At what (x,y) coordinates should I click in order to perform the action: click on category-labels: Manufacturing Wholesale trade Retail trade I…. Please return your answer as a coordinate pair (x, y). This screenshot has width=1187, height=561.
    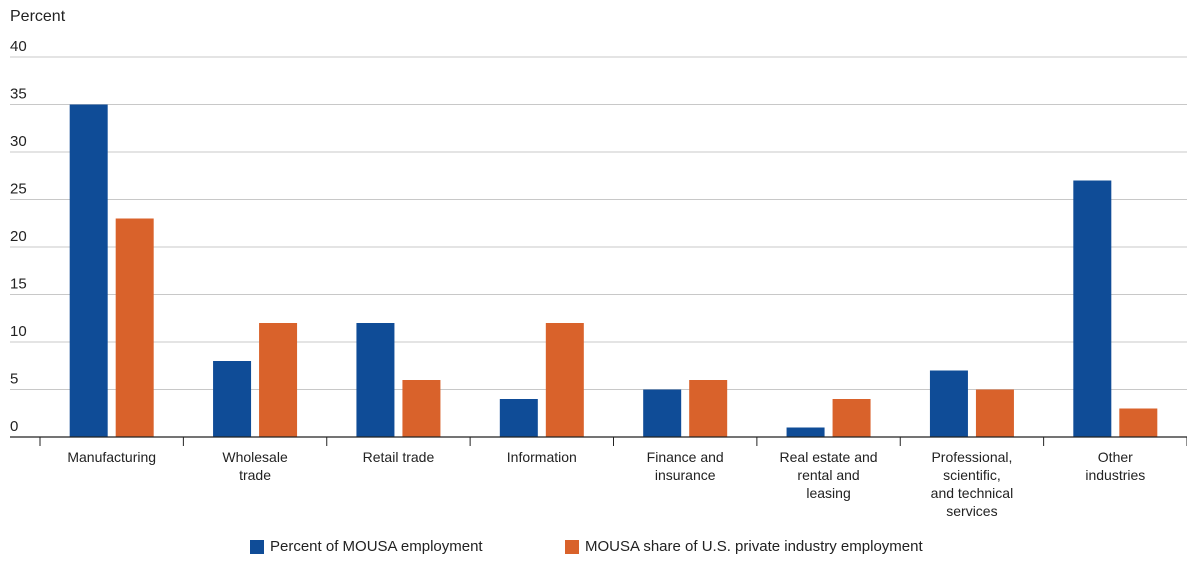
    Looking at the image, I should click on (606, 484).